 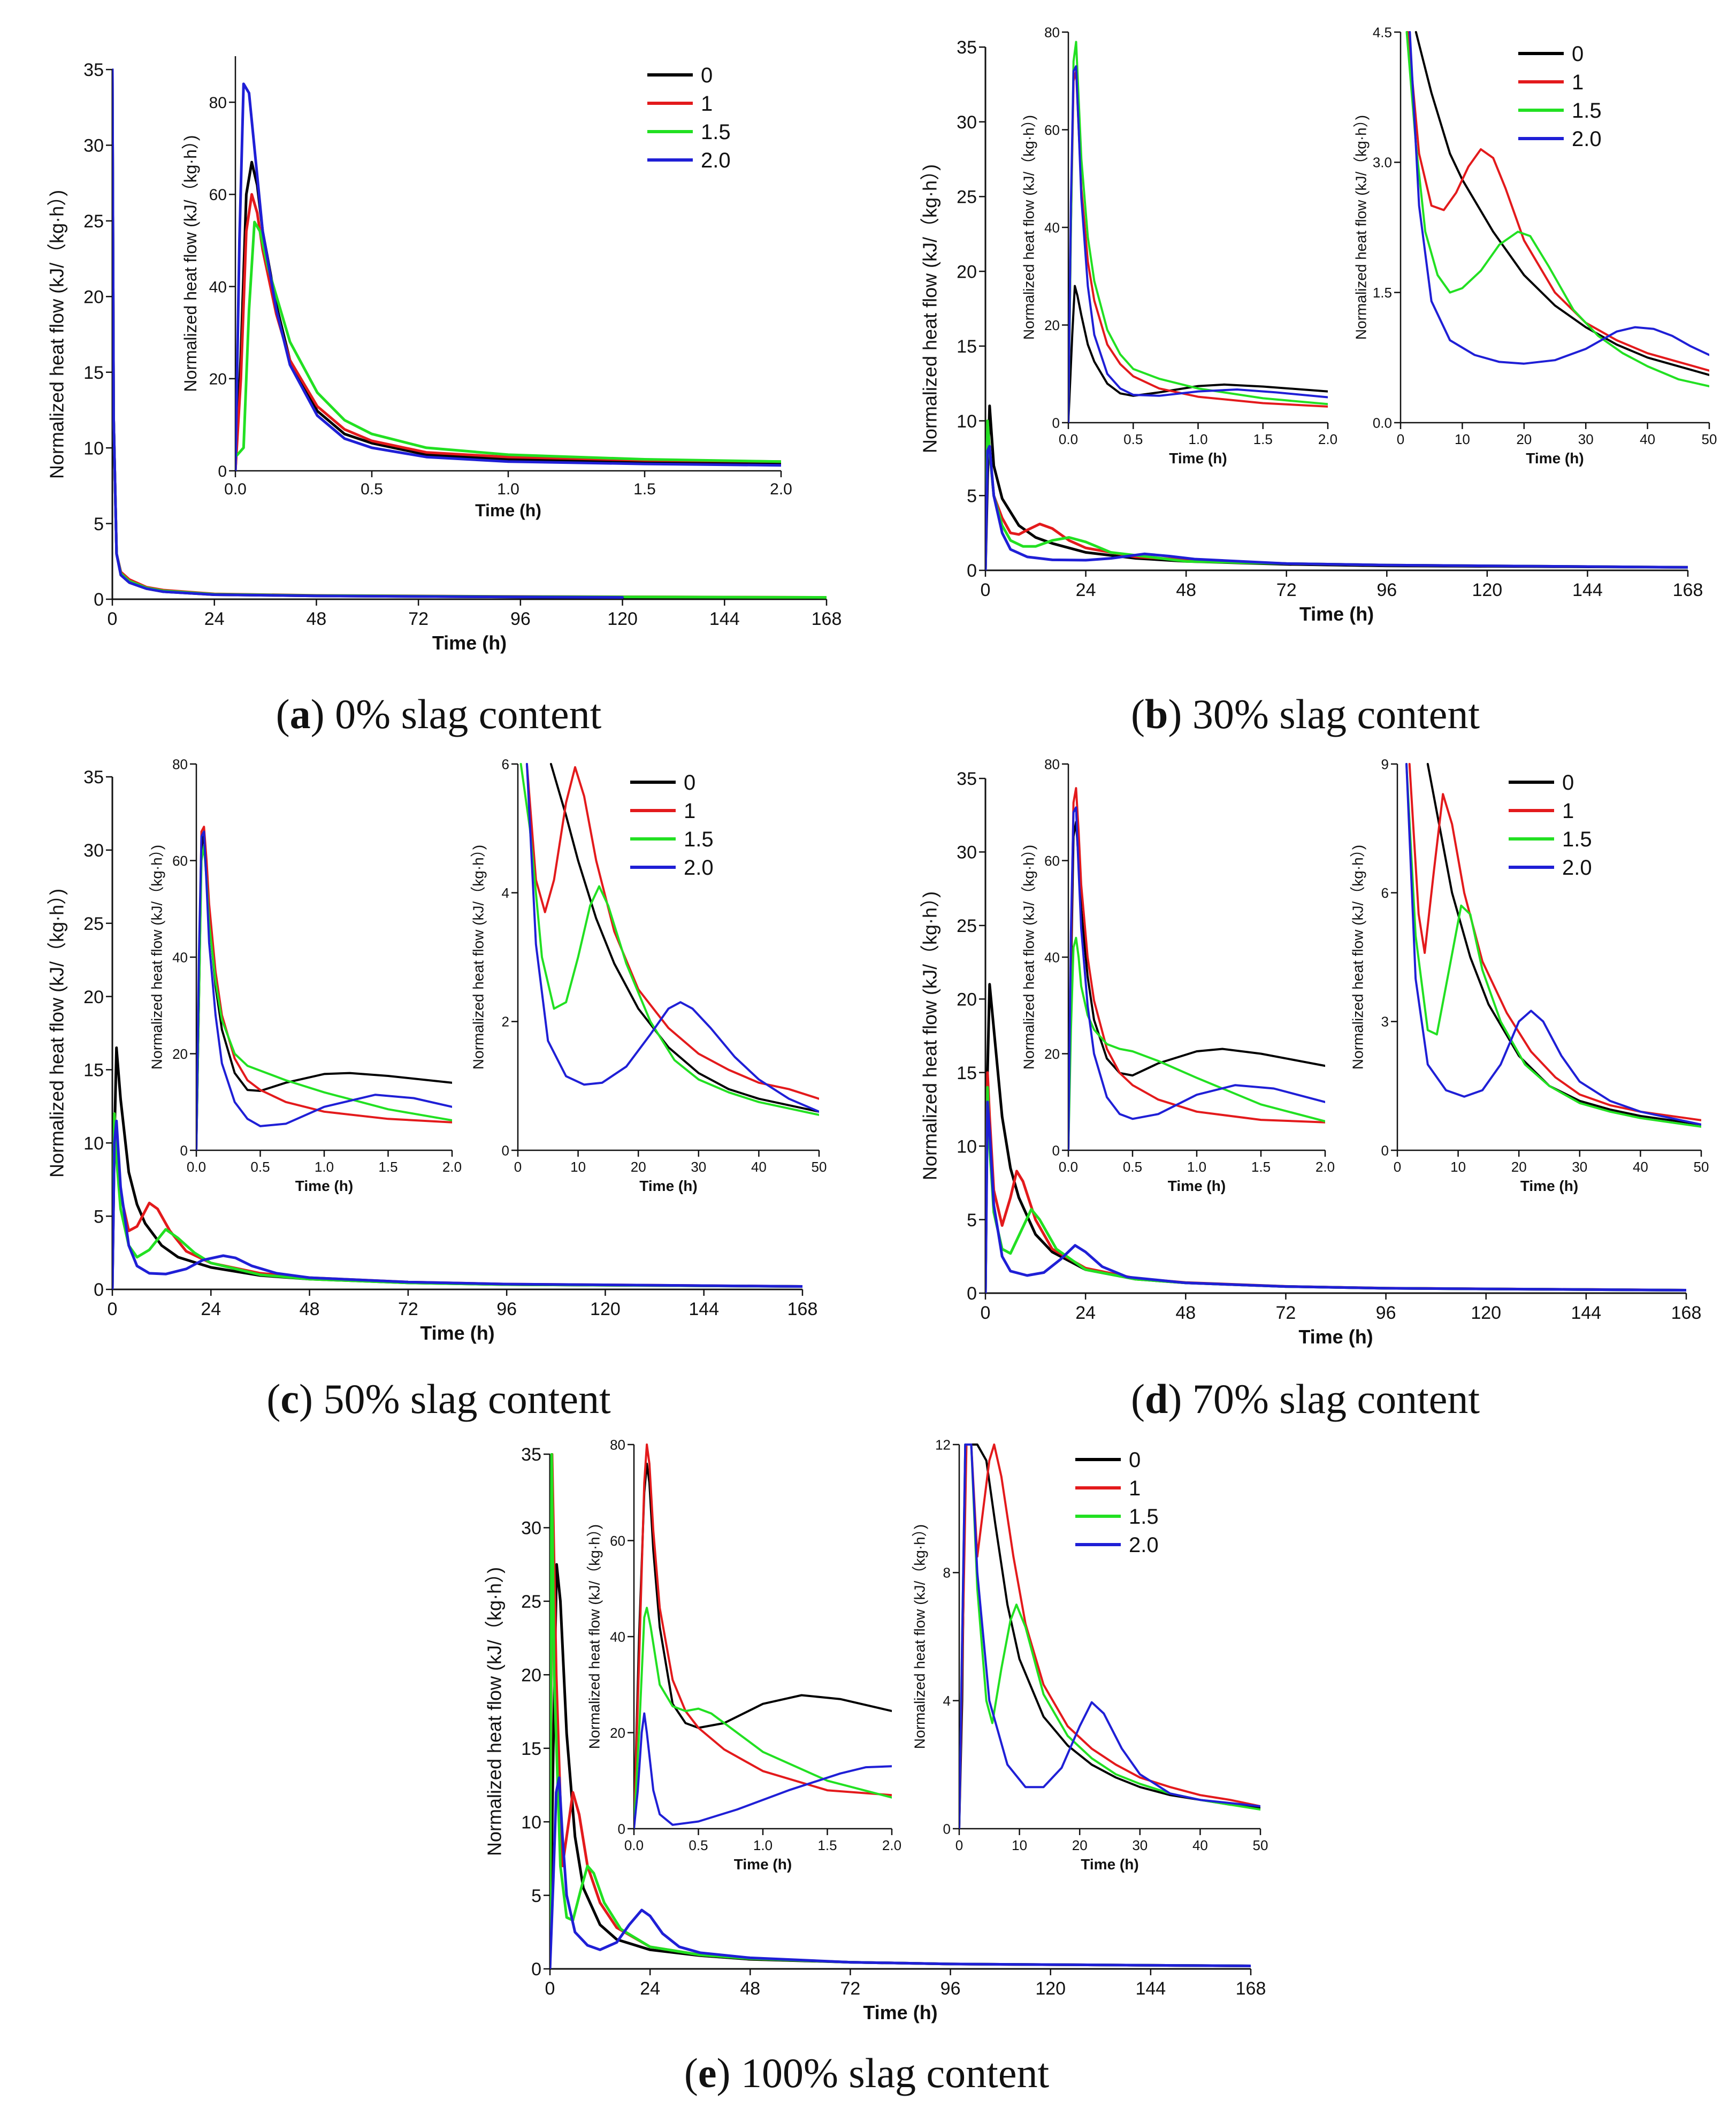 What do you see at coordinates (1150, 1989) in the screenshot?
I see `x-tick-label: 144` at bounding box center [1150, 1989].